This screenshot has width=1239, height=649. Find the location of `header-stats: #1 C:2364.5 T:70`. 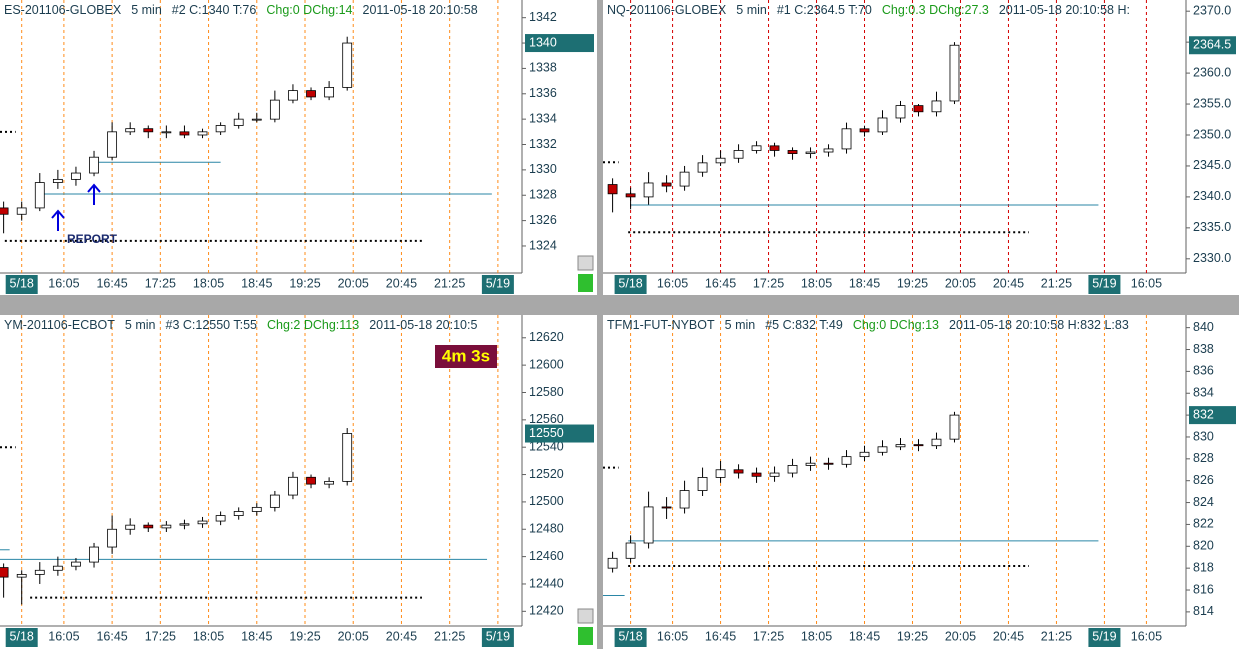

header-stats: #1 C:2364.5 T:70 is located at coordinates (824, 10).